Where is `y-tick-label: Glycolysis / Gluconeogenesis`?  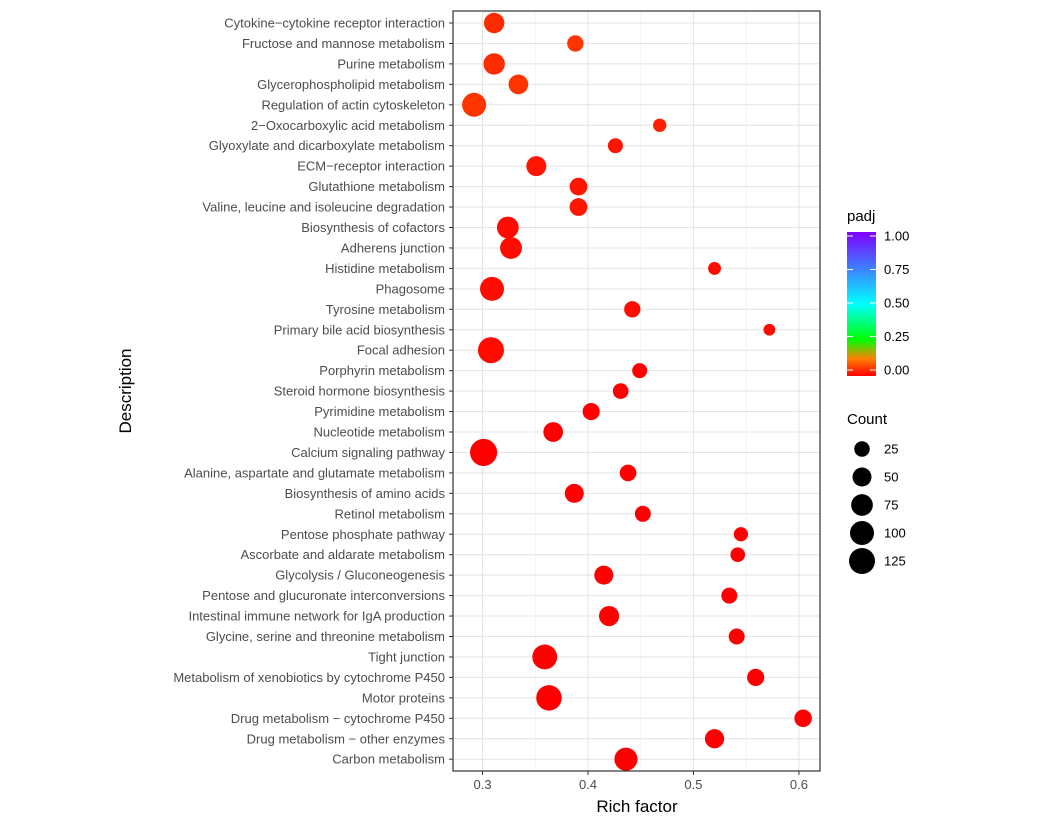
y-tick-label: Glycolysis / Gluconeogenesis is located at coordinates (360, 575).